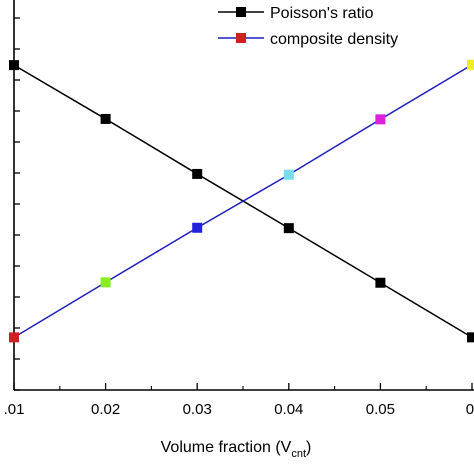 The height and width of the screenshot is (474, 474). Describe the element at coordinates (239, 400) in the screenshot. I see `x-axis-ticks: .01 0.02 0.03 0.04 0.05 0.` at that location.